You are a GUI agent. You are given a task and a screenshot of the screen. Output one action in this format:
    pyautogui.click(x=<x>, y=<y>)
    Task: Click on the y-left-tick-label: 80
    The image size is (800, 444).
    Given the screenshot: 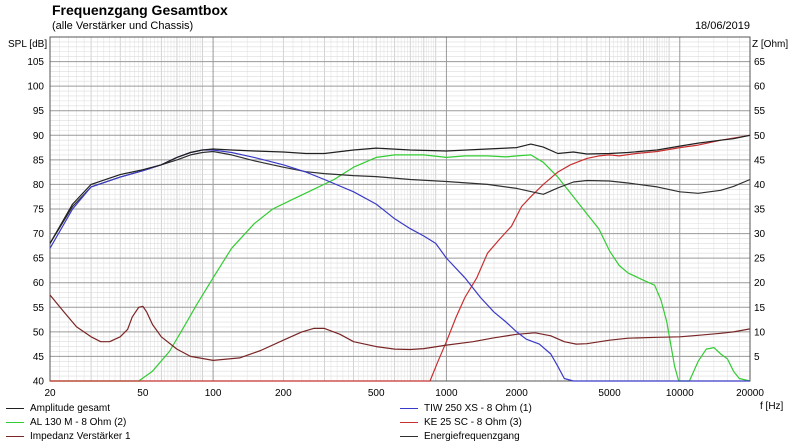 What is the action you would take?
    pyautogui.click(x=39, y=185)
    